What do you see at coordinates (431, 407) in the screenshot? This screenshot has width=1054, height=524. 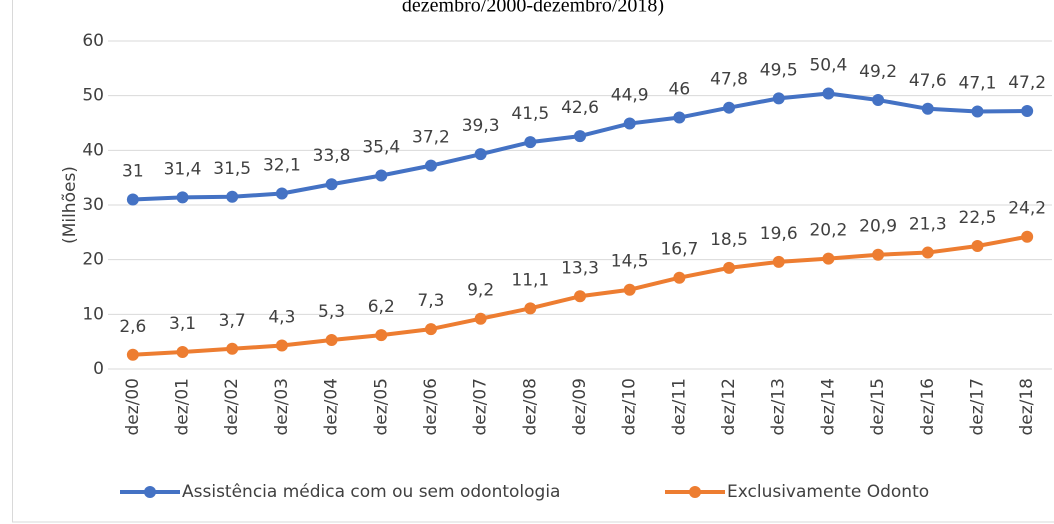 I see `x-tick-label: dez/06` at bounding box center [431, 407].